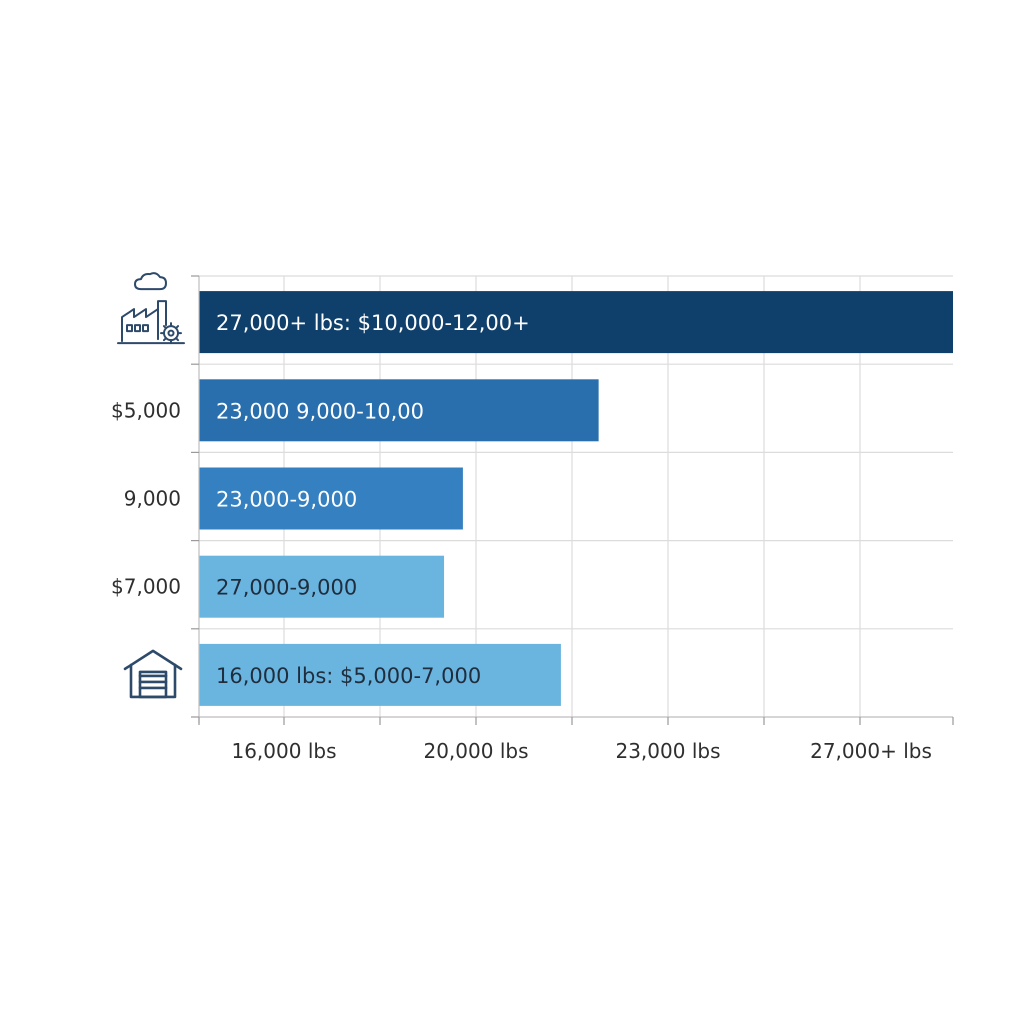 Image resolution: width=1024 pixels, height=1028 pixels. What do you see at coordinates (320, 411) in the screenshot?
I see `bar-data-label: 23,000 9,000-10,00` at bounding box center [320, 411].